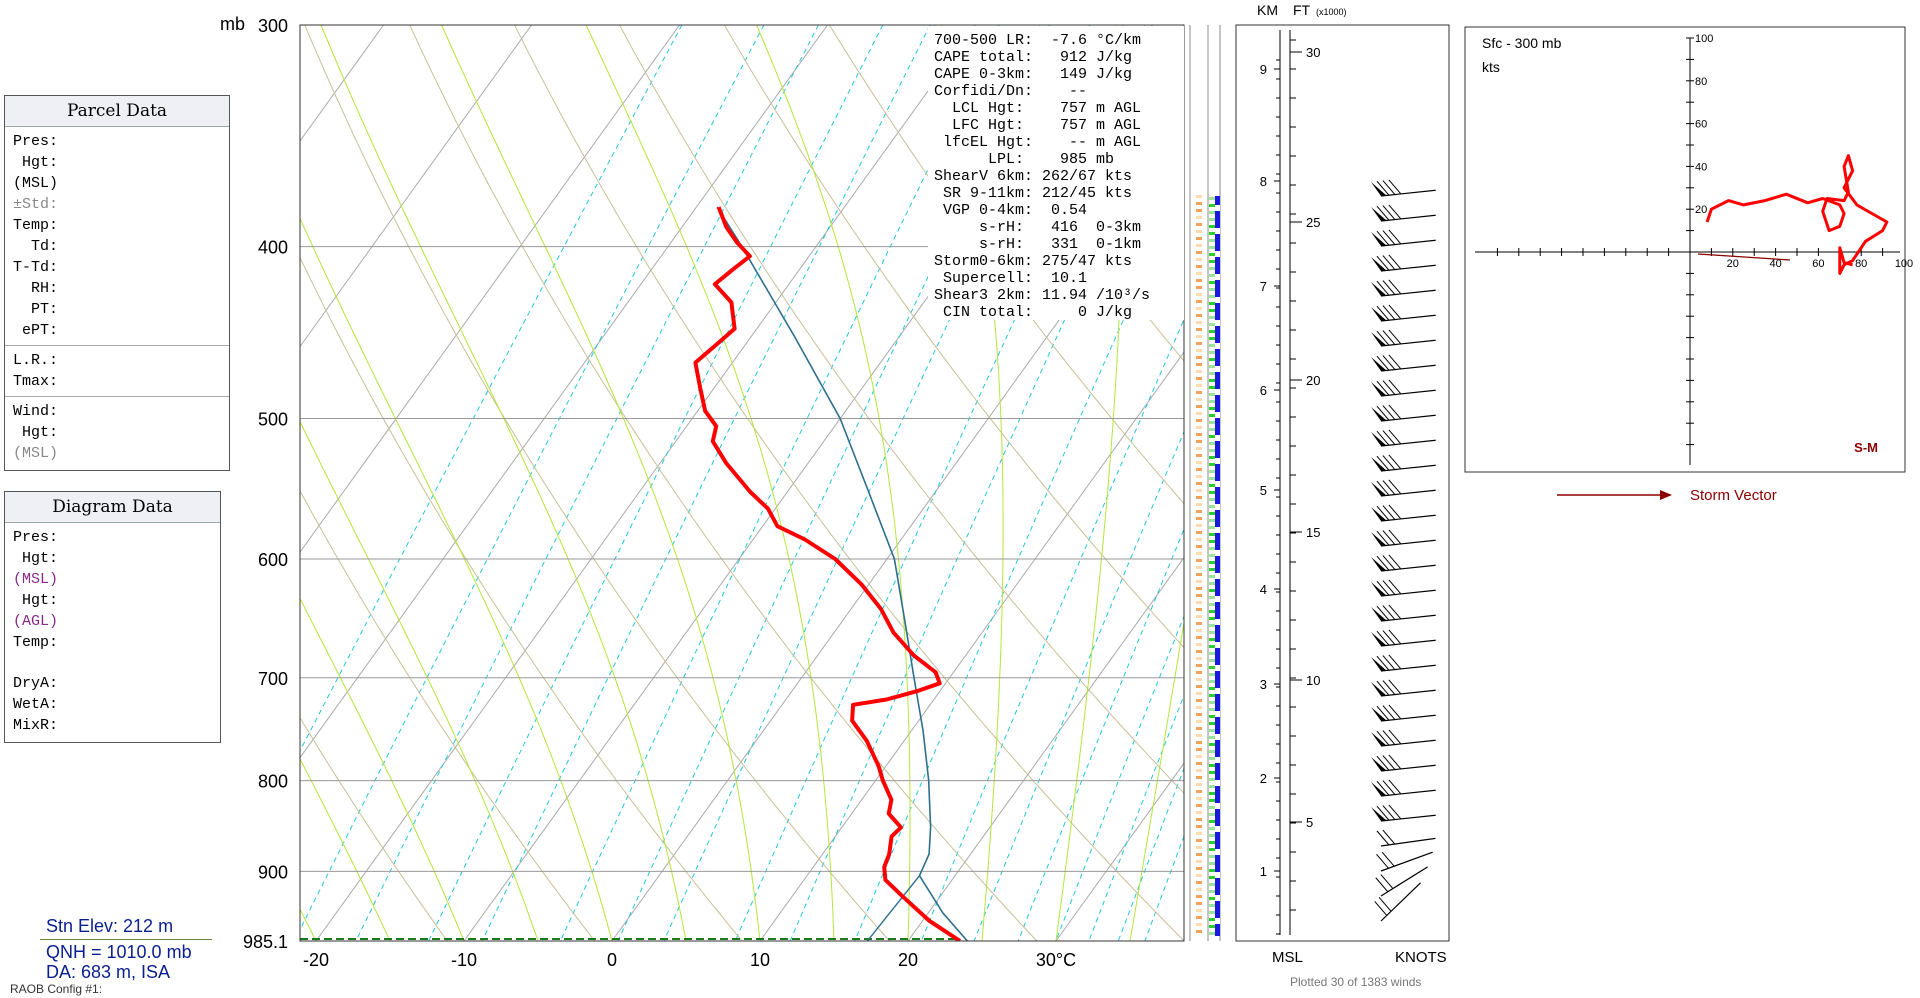 Image resolution: width=1920 pixels, height=998 pixels. I want to click on dry-adiabat-line, so click(374, 828).